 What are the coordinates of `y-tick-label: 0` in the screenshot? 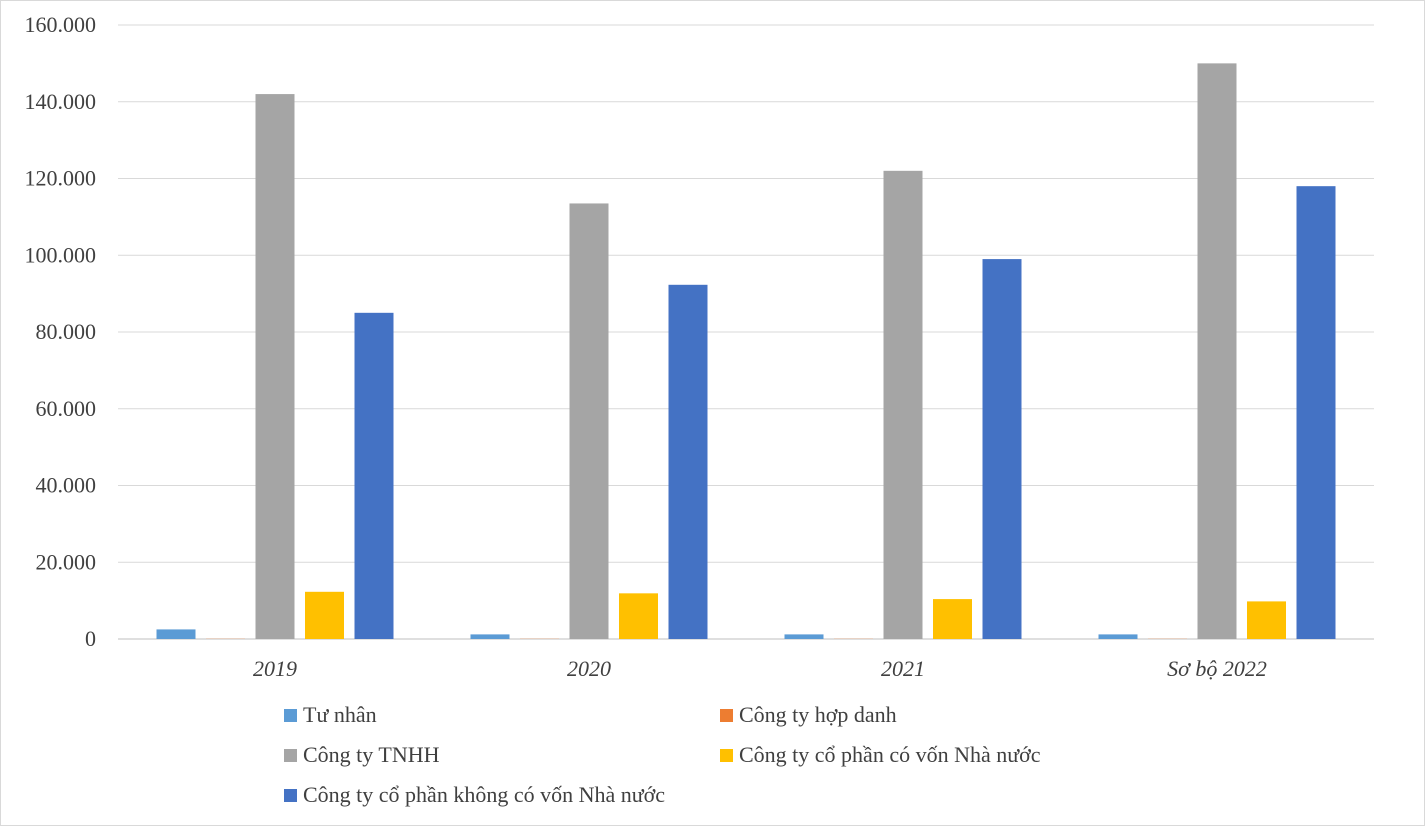 It's located at (90, 638).